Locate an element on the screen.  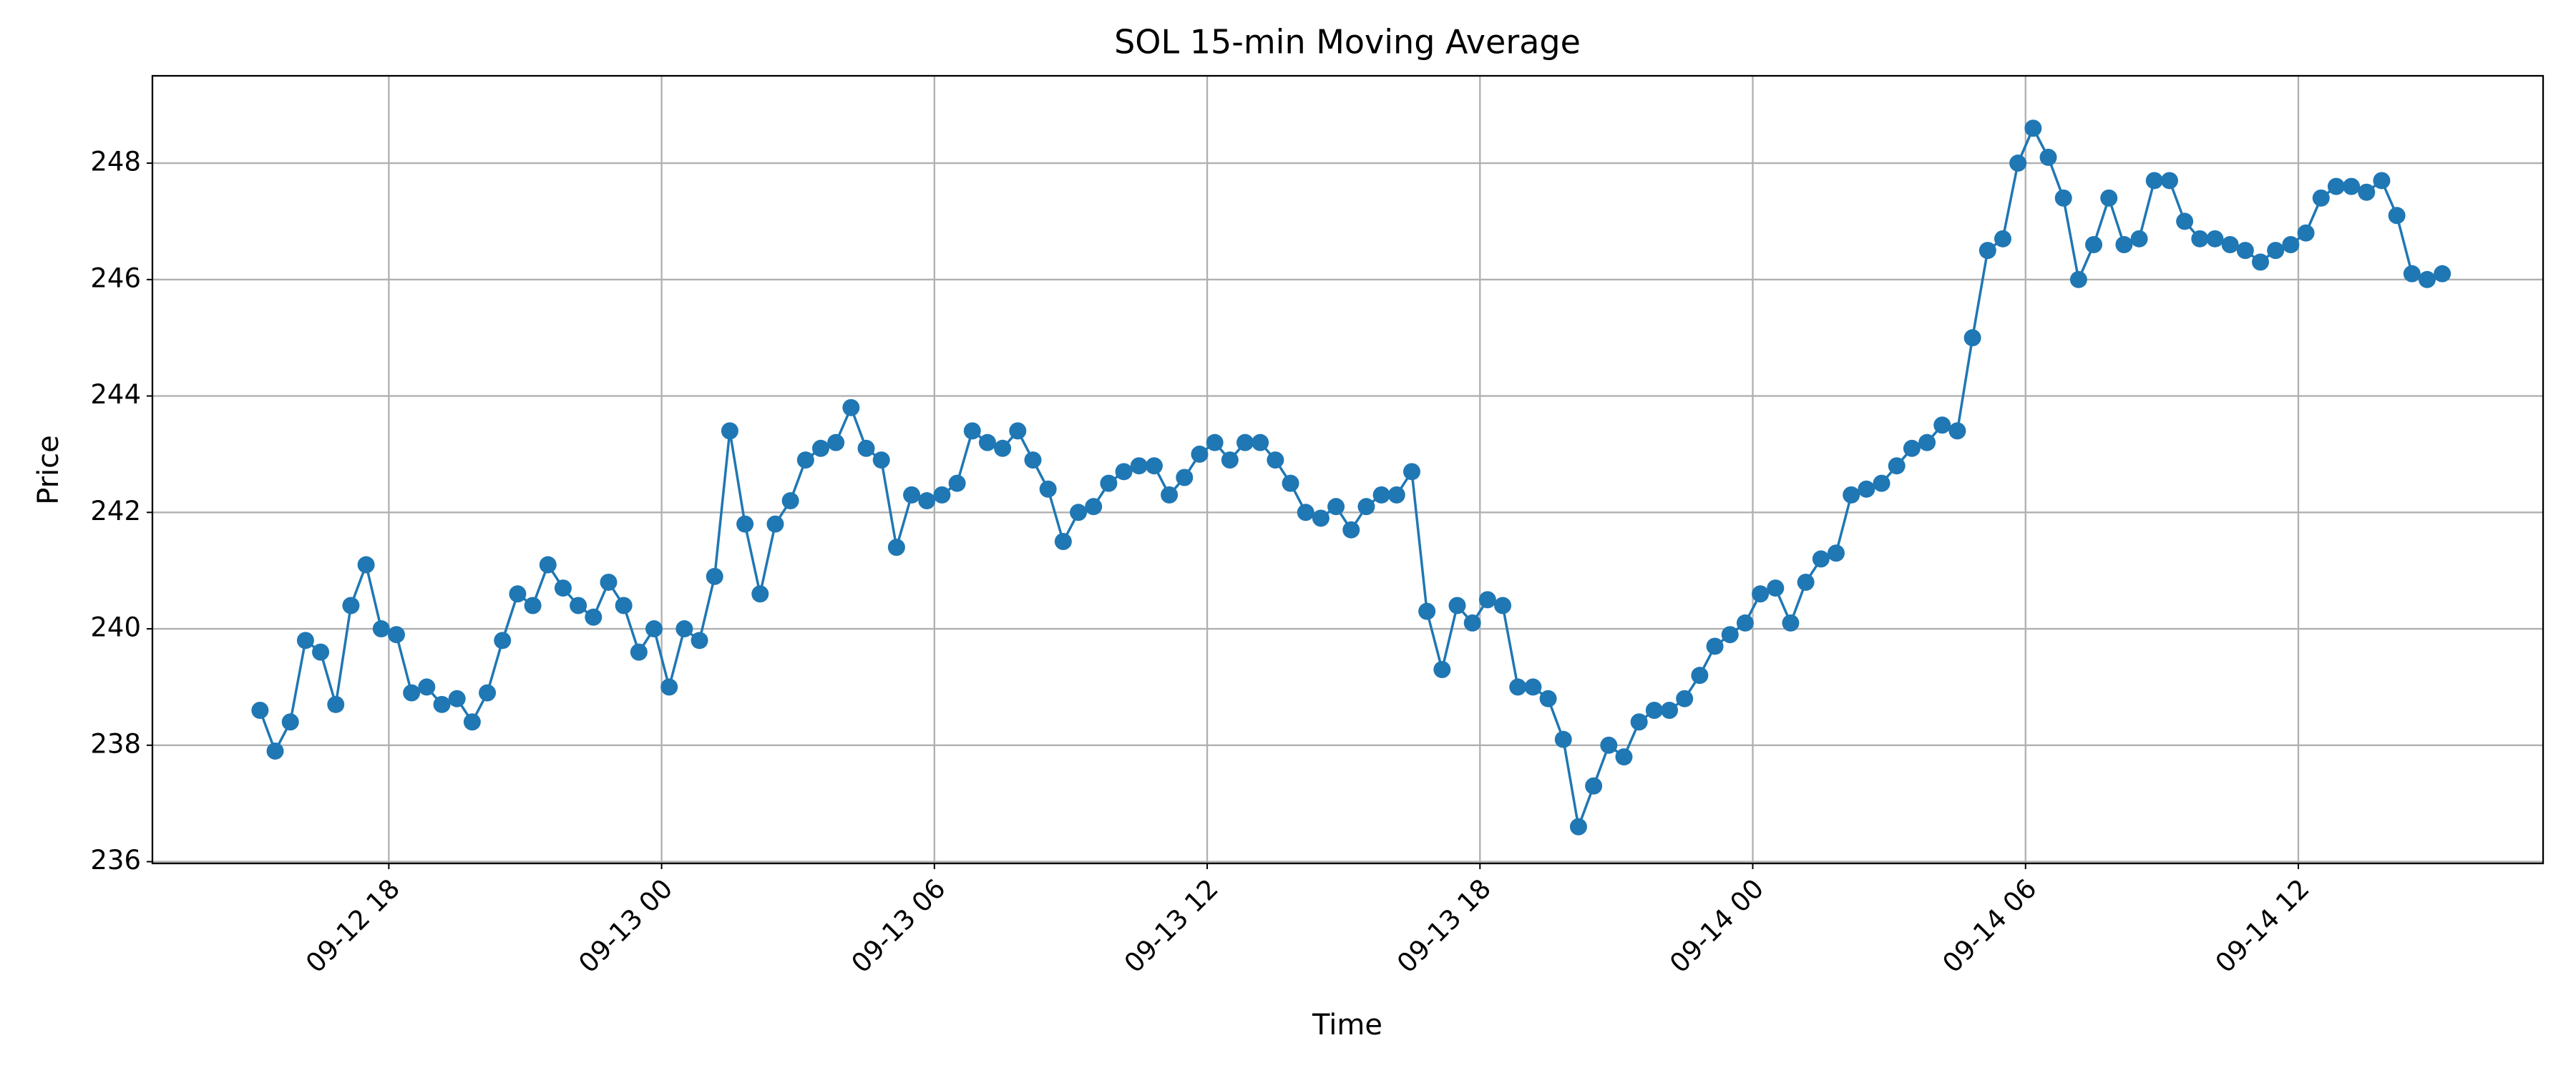
x-tick-label: 09-13 00 is located at coordinates (625, 926).